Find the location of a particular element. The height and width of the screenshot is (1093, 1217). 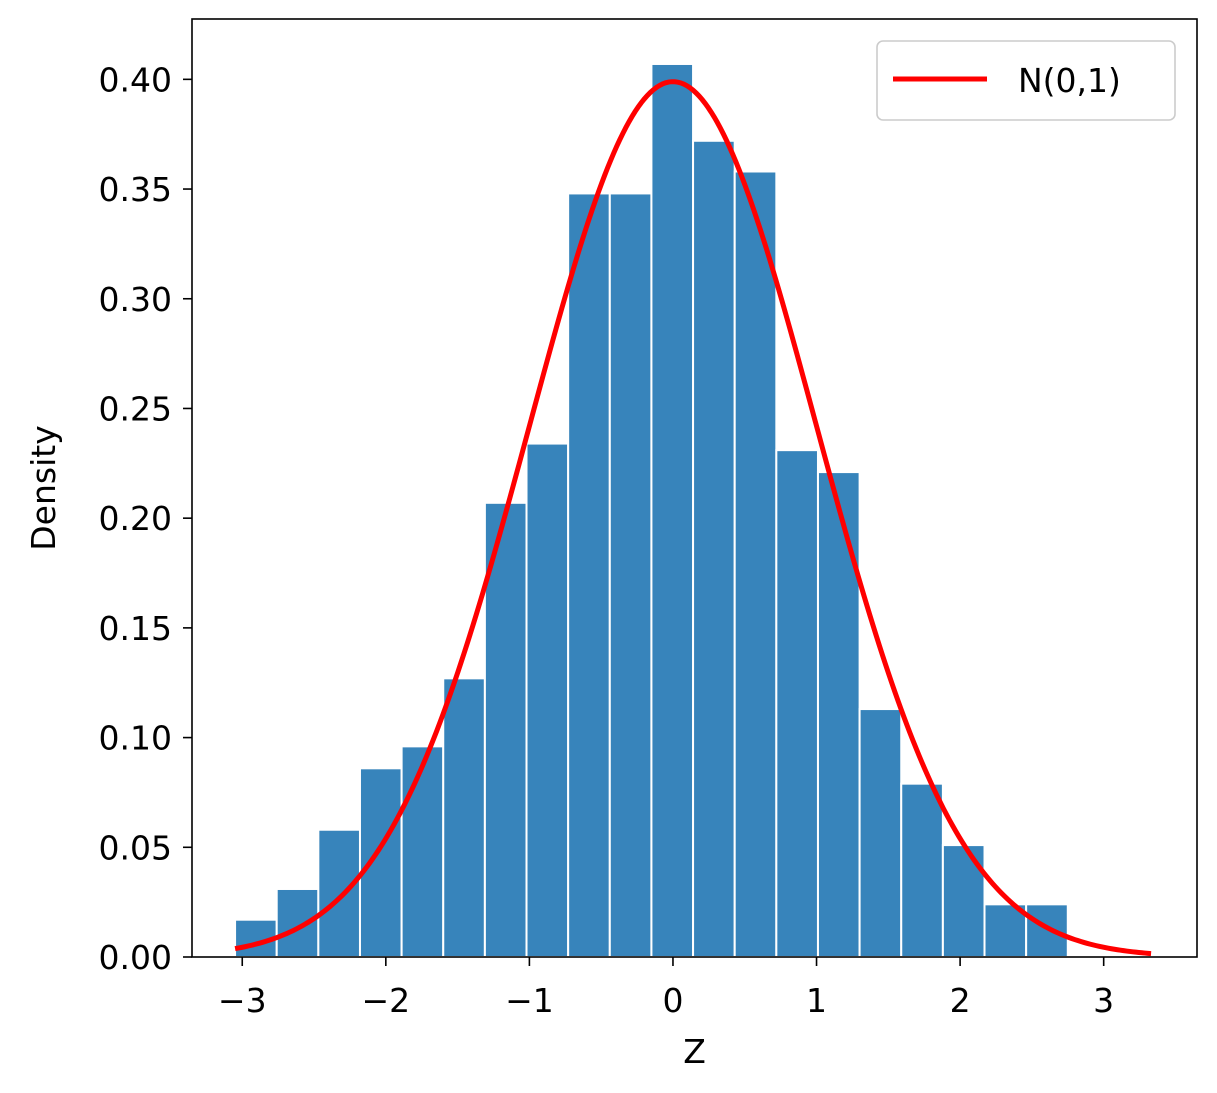

x-axis-label: Z is located at coordinates (694, 1051).